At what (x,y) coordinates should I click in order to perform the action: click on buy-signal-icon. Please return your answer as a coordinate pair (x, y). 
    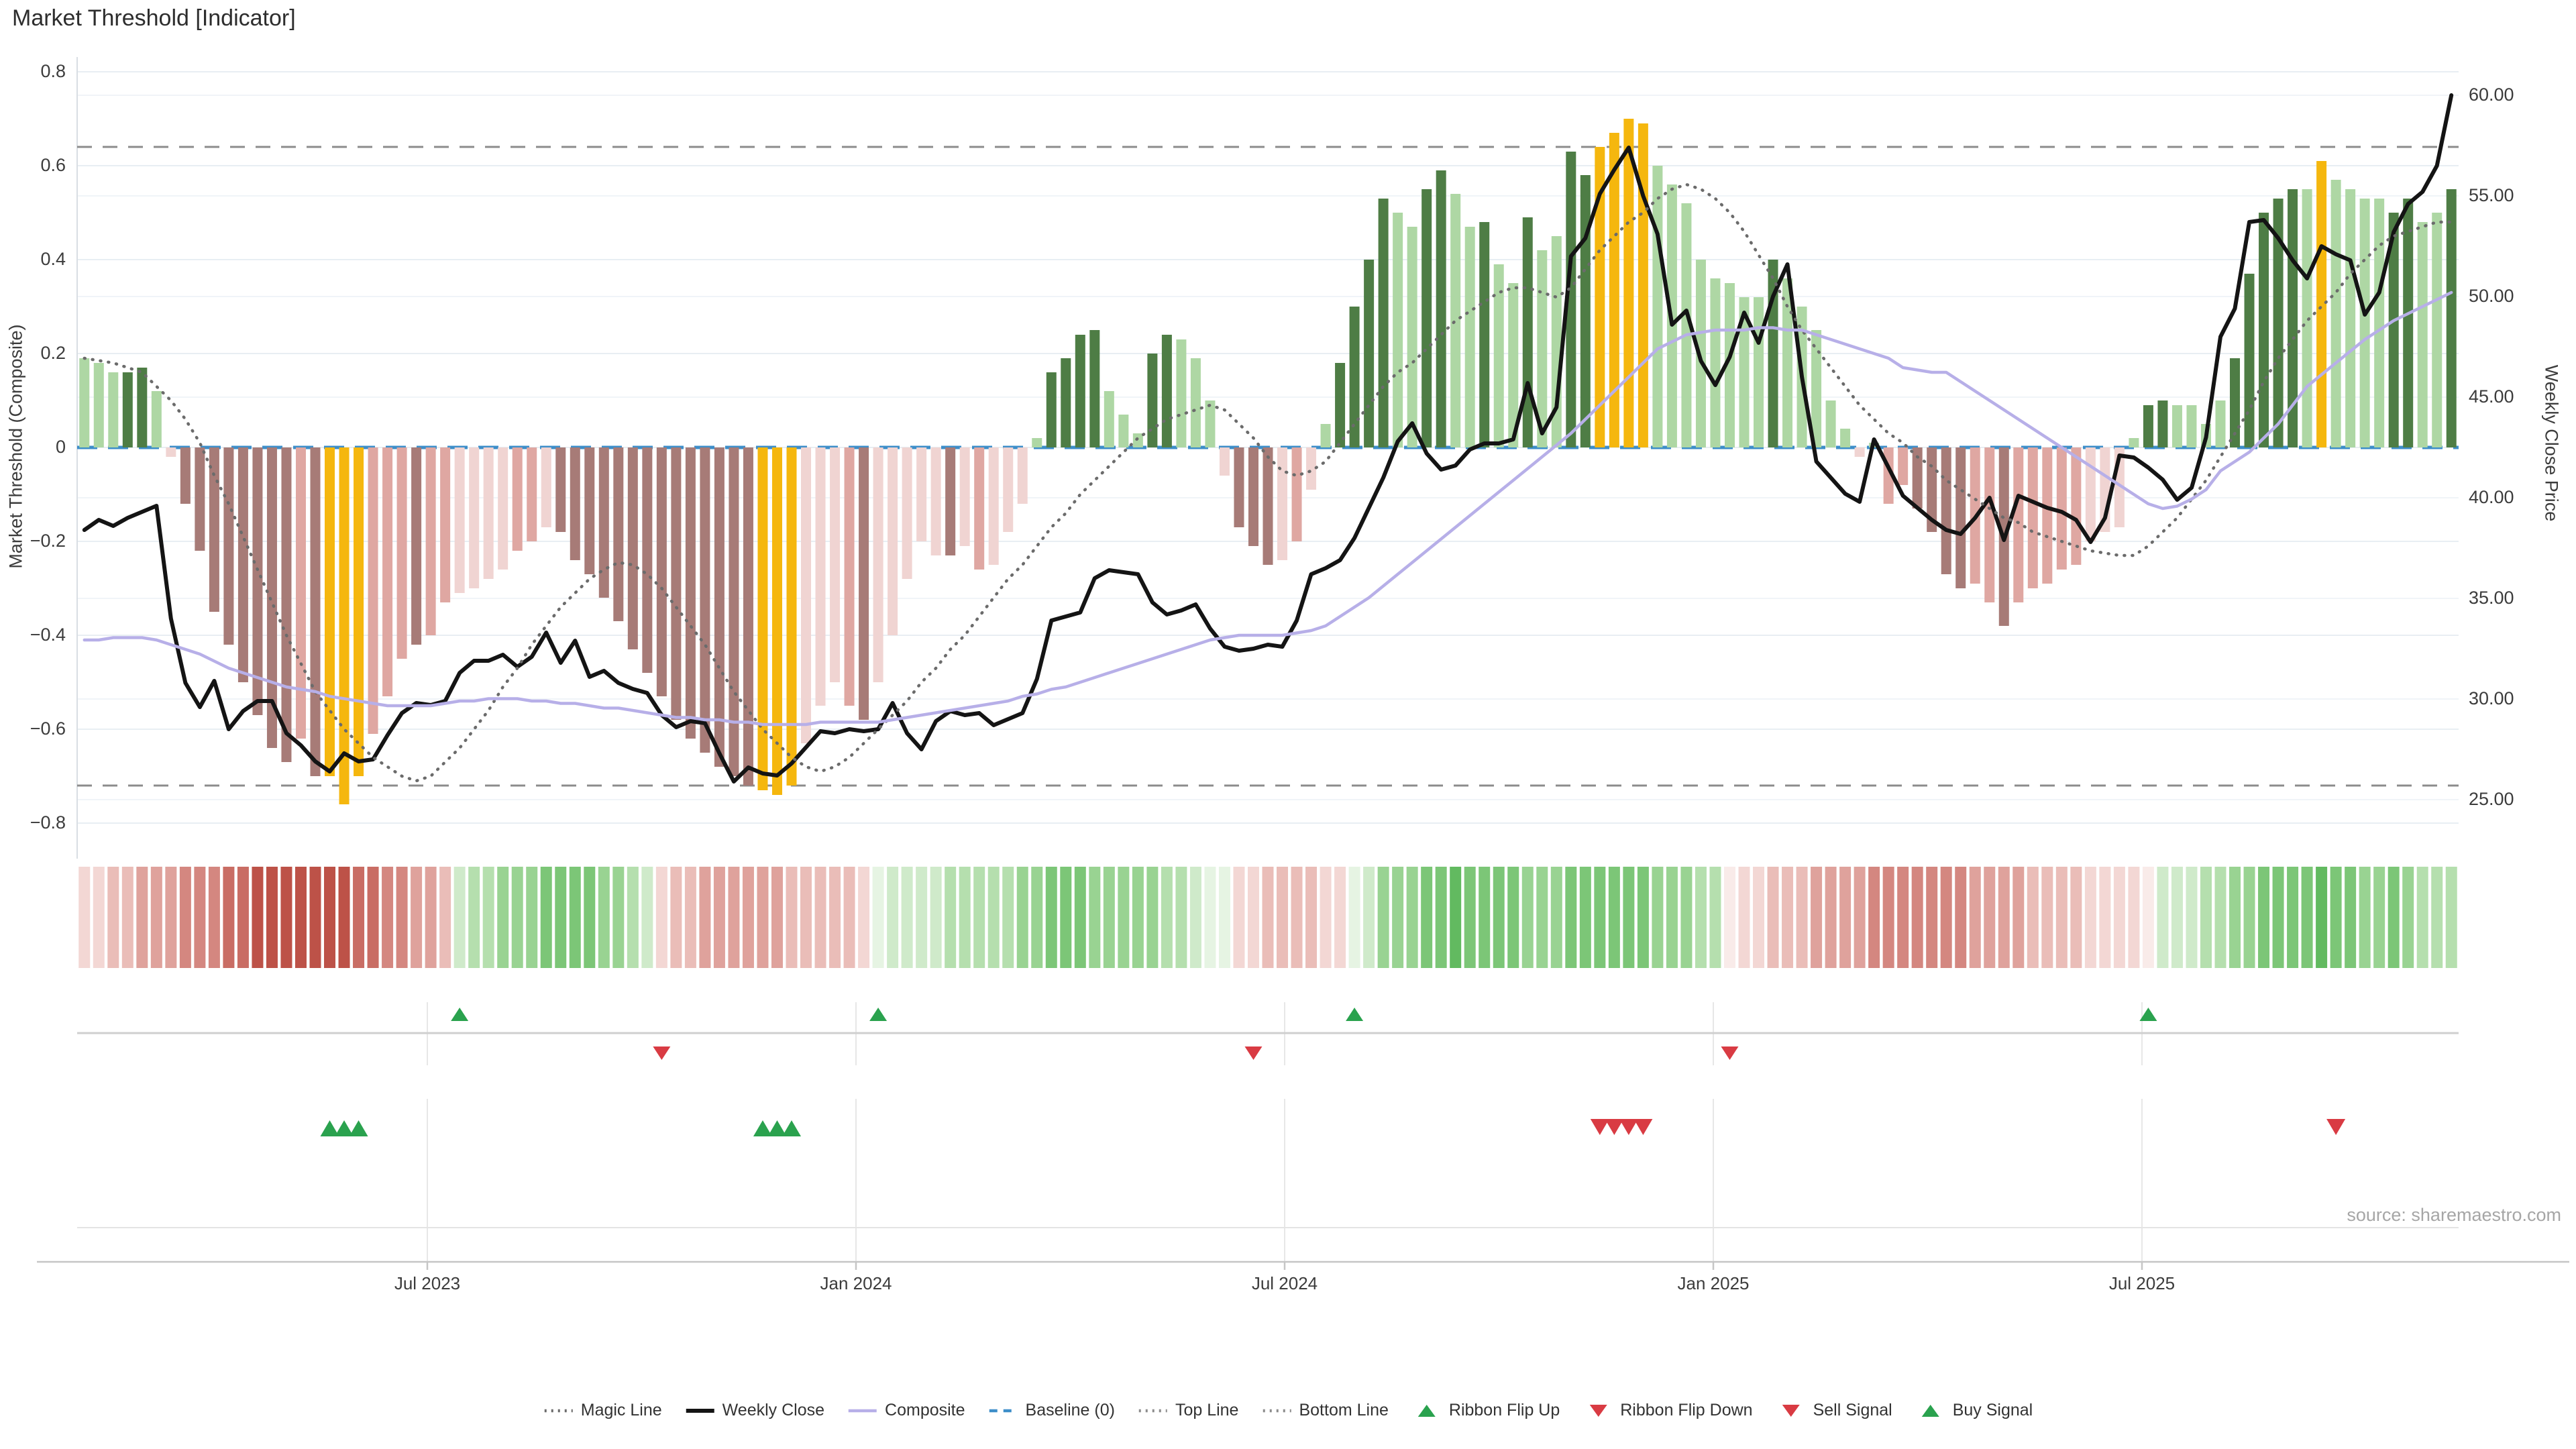
    Looking at the image, I should click on (358, 1128).